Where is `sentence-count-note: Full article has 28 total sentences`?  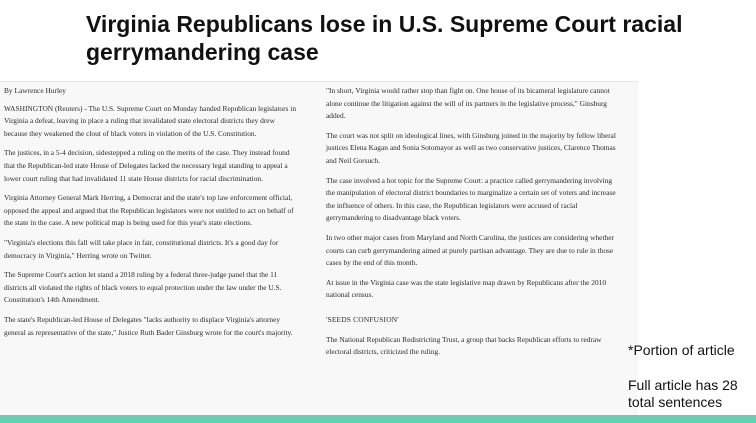 sentence-count-note: Full article has 28 total sentences is located at coordinates (683, 393).